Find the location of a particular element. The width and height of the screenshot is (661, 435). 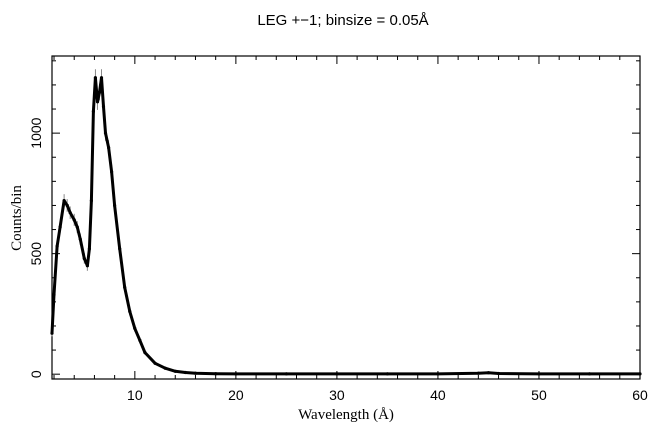

x-tick-label: 20 is located at coordinates (236, 395).